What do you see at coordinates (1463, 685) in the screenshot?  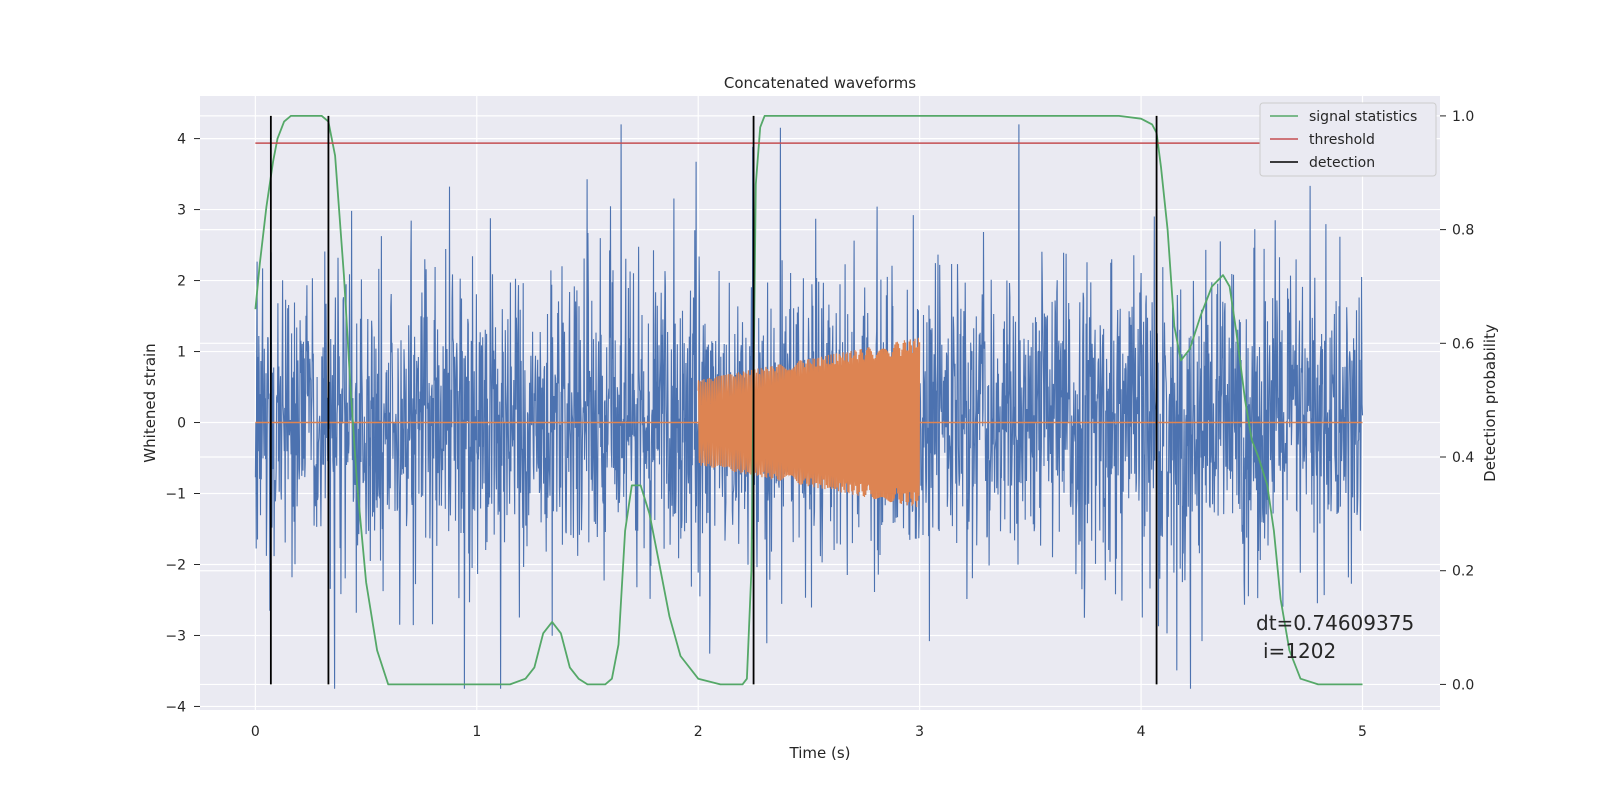 I see `y2-tick-label: 0.0` at bounding box center [1463, 685].